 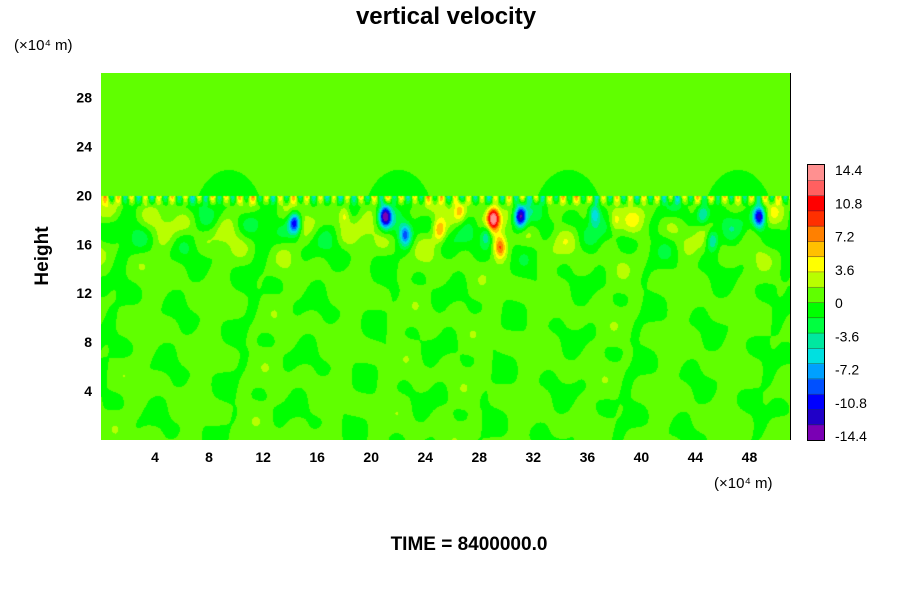 I want to click on x-tick-label: 28, so click(x=479, y=457).